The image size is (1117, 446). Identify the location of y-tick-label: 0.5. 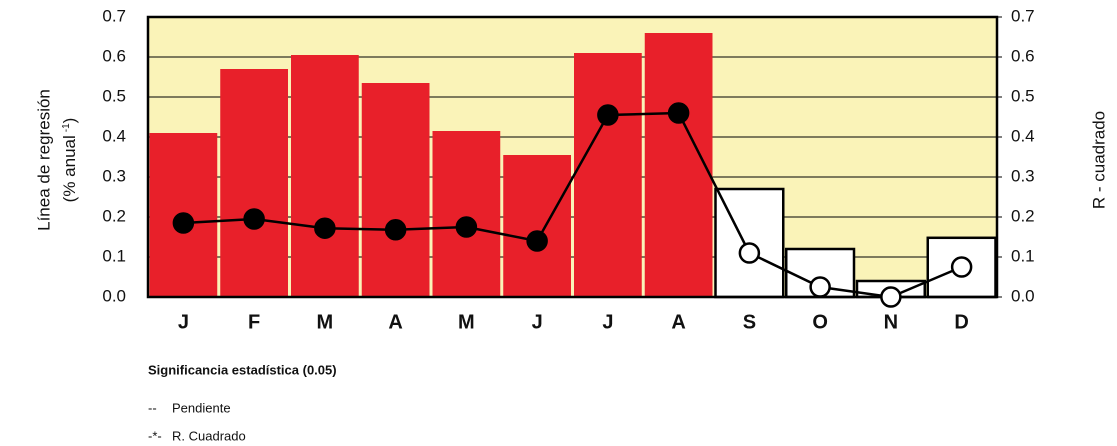
(114, 95).